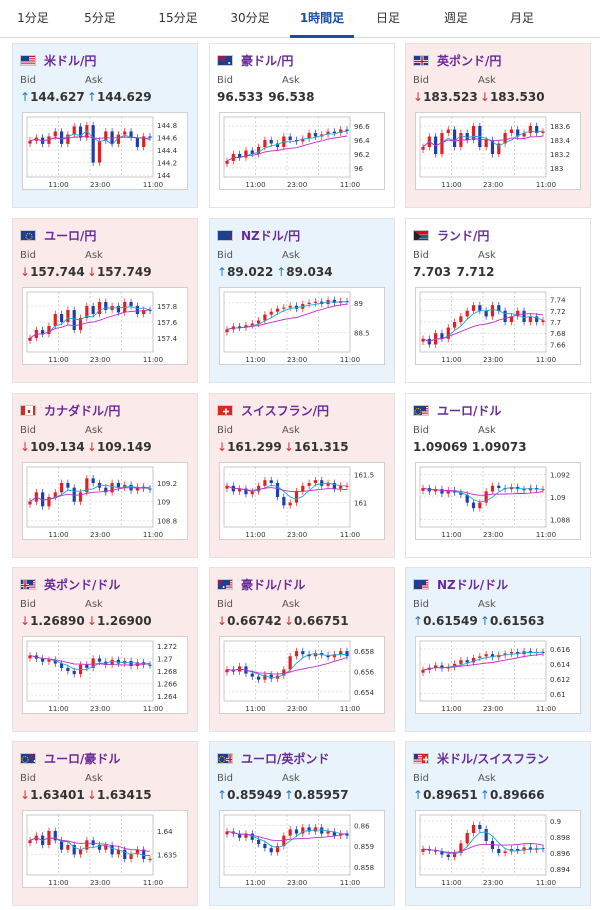 This screenshot has width=600, height=910. I want to click on price-chart: 1.092 1.09 1.088 11:00 23:00 11:00, so click(498, 501).